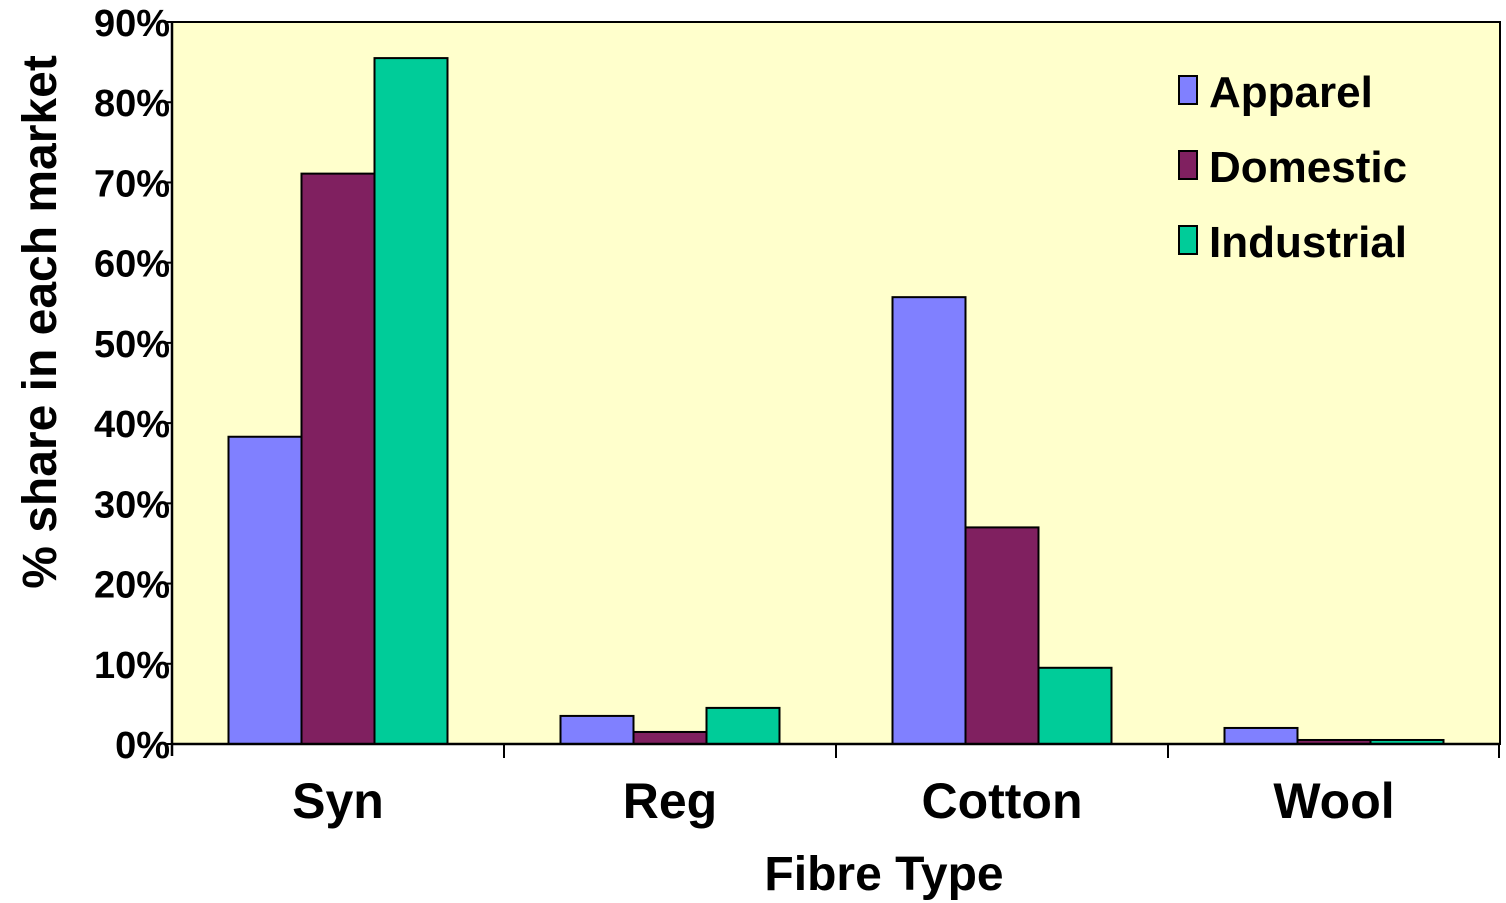  I want to click on y-tick-label: 50%, so click(132, 345).